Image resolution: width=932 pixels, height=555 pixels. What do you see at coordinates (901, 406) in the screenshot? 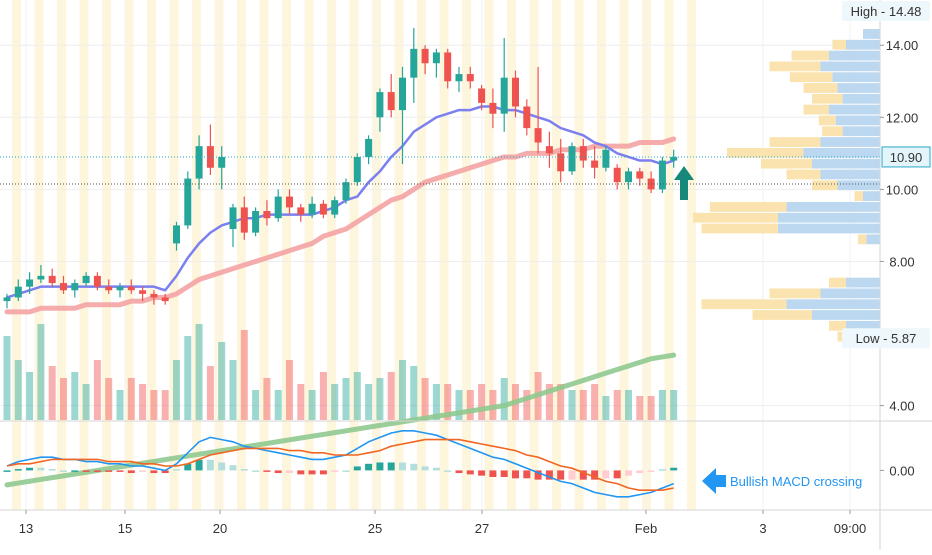
I see `y-tick-label: 4.00` at bounding box center [901, 406].